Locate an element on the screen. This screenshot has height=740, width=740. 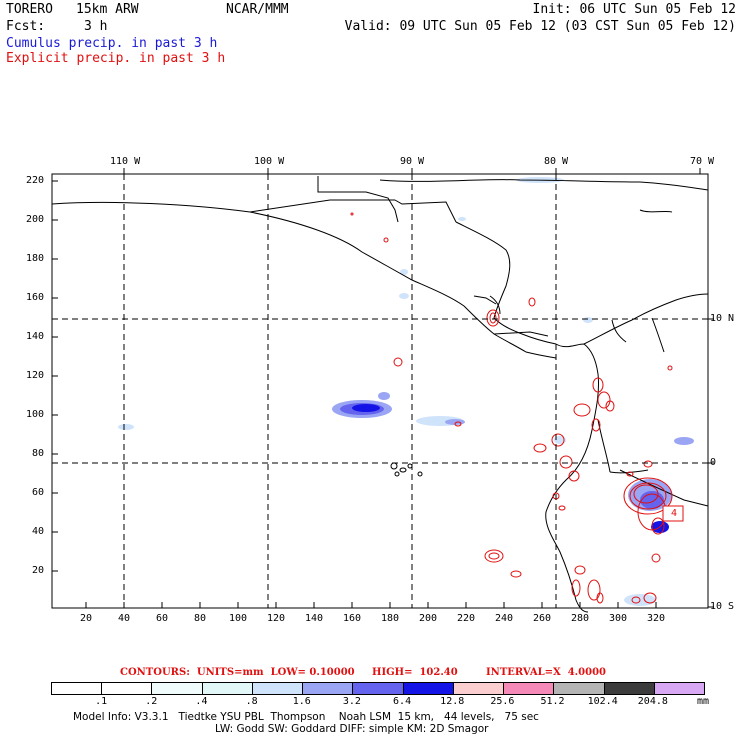
lat-label-10s: 10 S is located at coordinates (722, 606).